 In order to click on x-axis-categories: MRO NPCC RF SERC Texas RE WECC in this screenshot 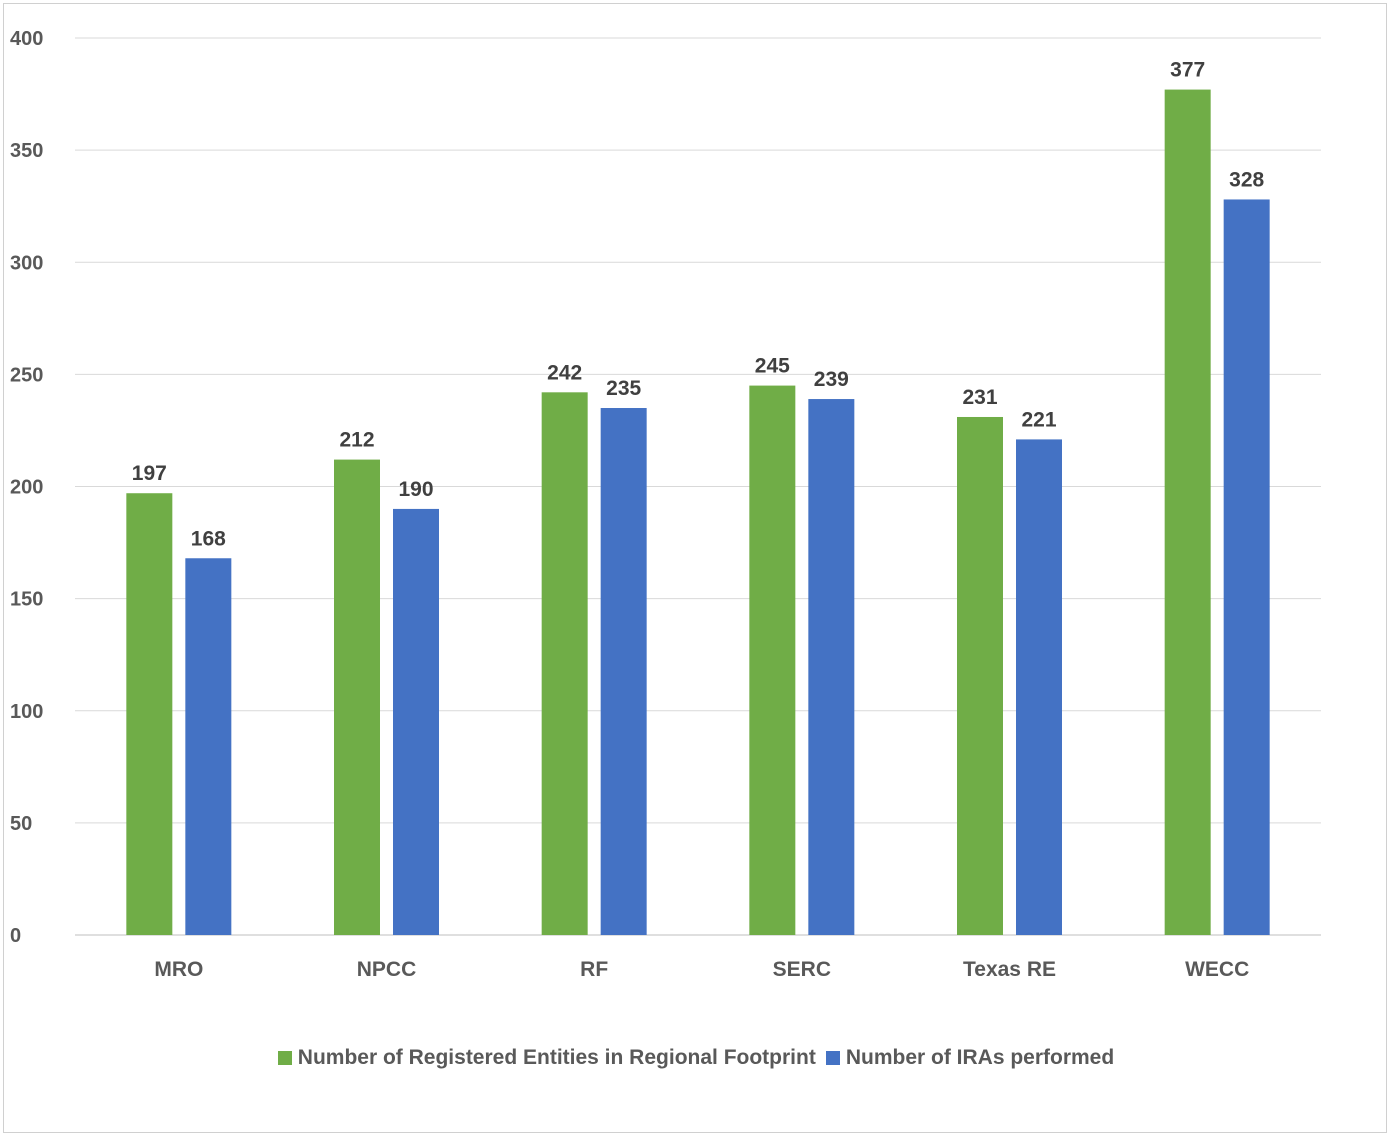, I will do `click(701, 969)`.